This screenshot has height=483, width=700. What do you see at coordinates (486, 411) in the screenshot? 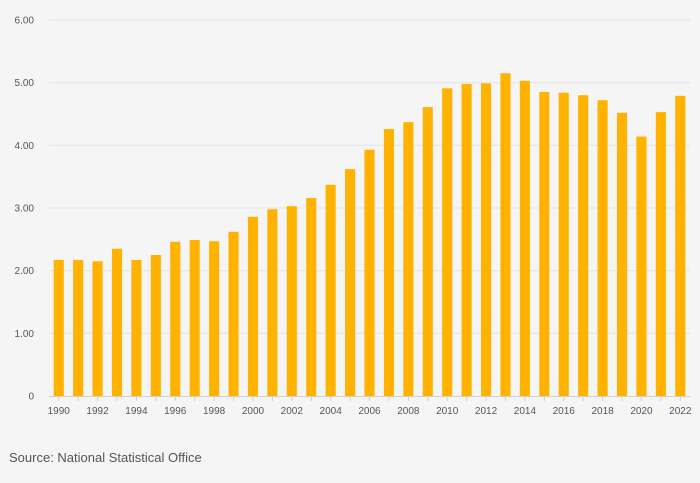
I see `x-tick-label: 2012` at bounding box center [486, 411].